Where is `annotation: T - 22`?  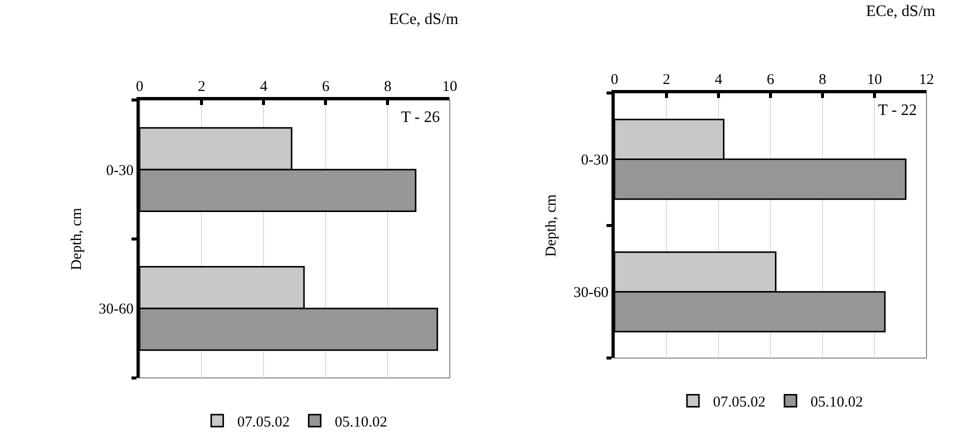 annotation: T - 22 is located at coordinates (897, 110).